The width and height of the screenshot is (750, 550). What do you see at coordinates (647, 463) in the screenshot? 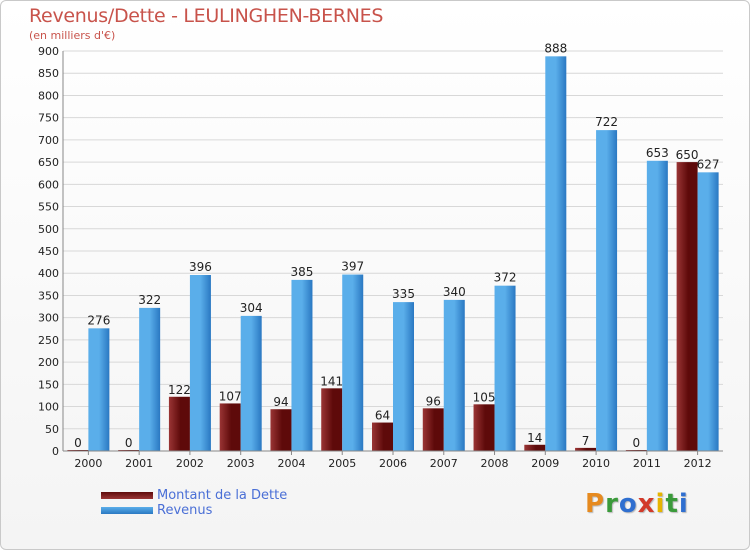
I see `x-tick-label: 2011` at bounding box center [647, 463].